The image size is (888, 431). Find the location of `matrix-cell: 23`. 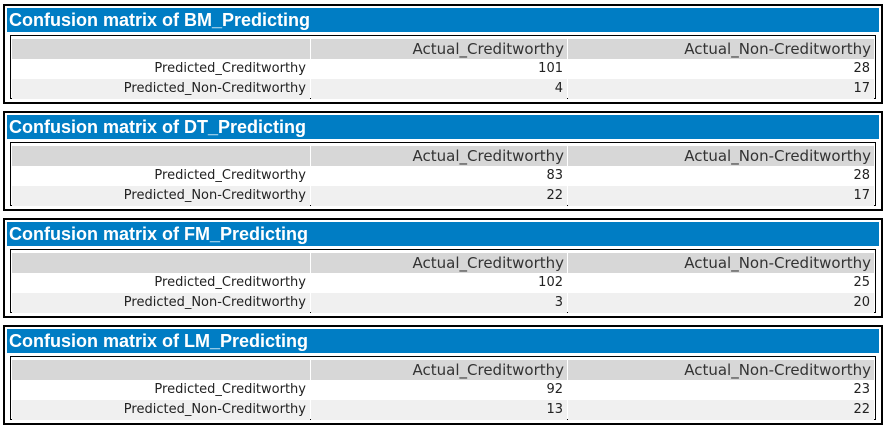

matrix-cell: 23 is located at coordinates (721, 390).